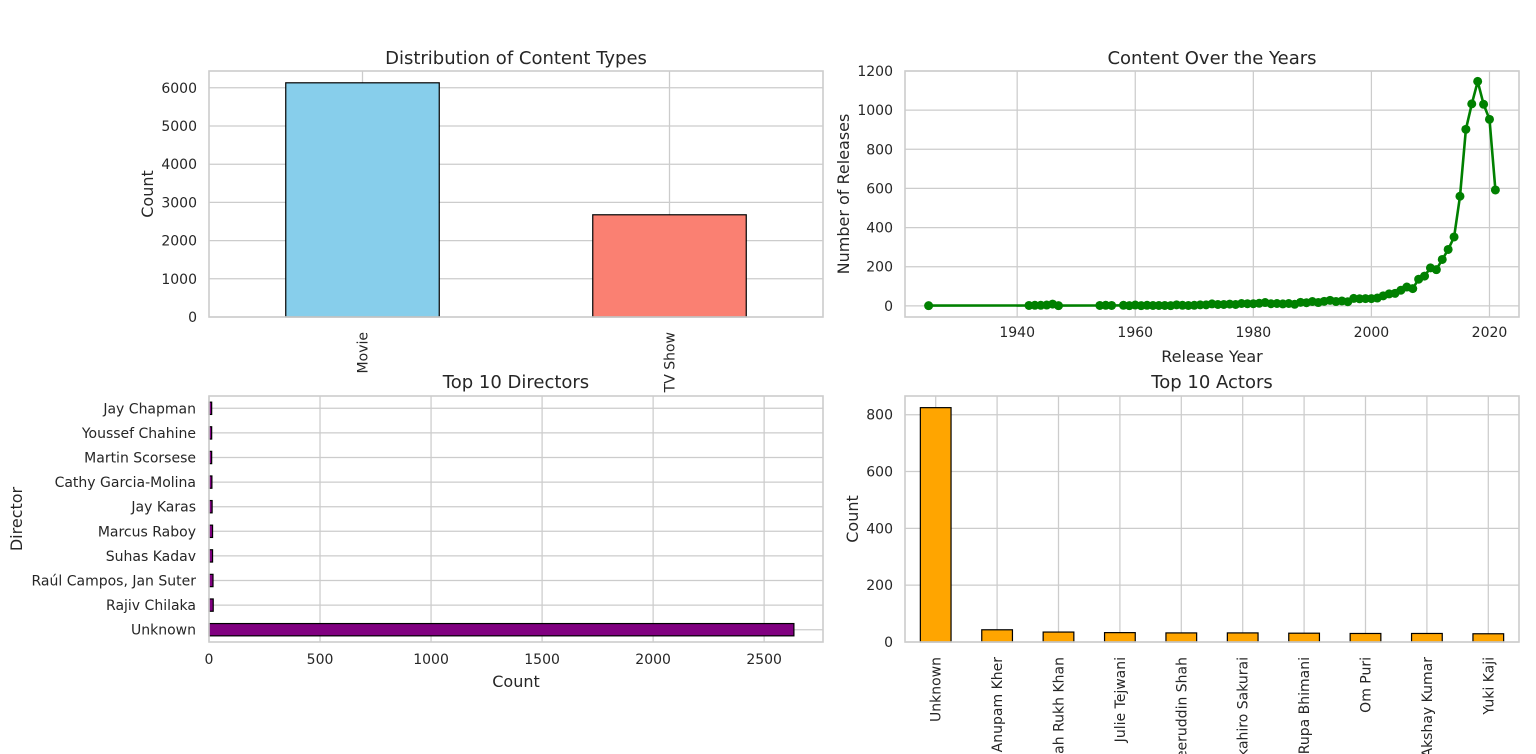  What do you see at coordinates (1428, 705) in the screenshot?
I see `x-tick-label: Akshay Kumar` at bounding box center [1428, 705].